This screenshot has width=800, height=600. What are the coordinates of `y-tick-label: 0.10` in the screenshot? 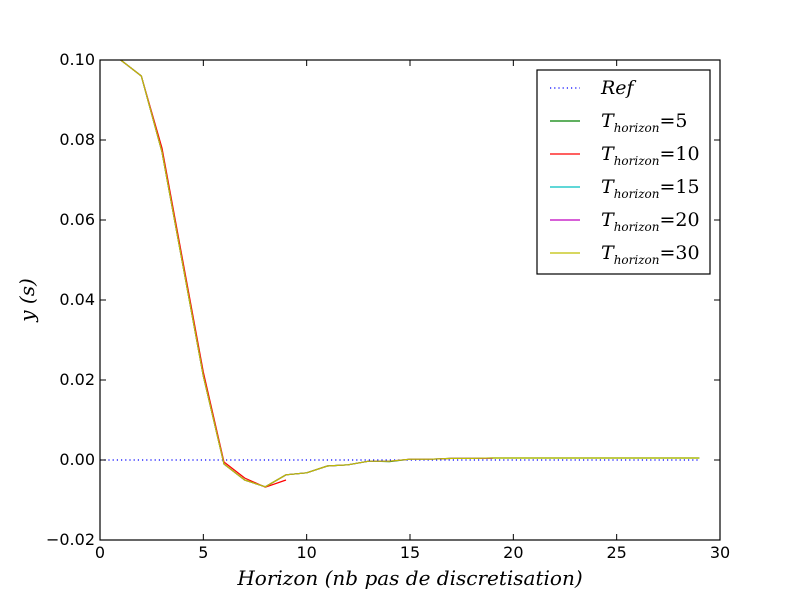 It's located at (77, 59).